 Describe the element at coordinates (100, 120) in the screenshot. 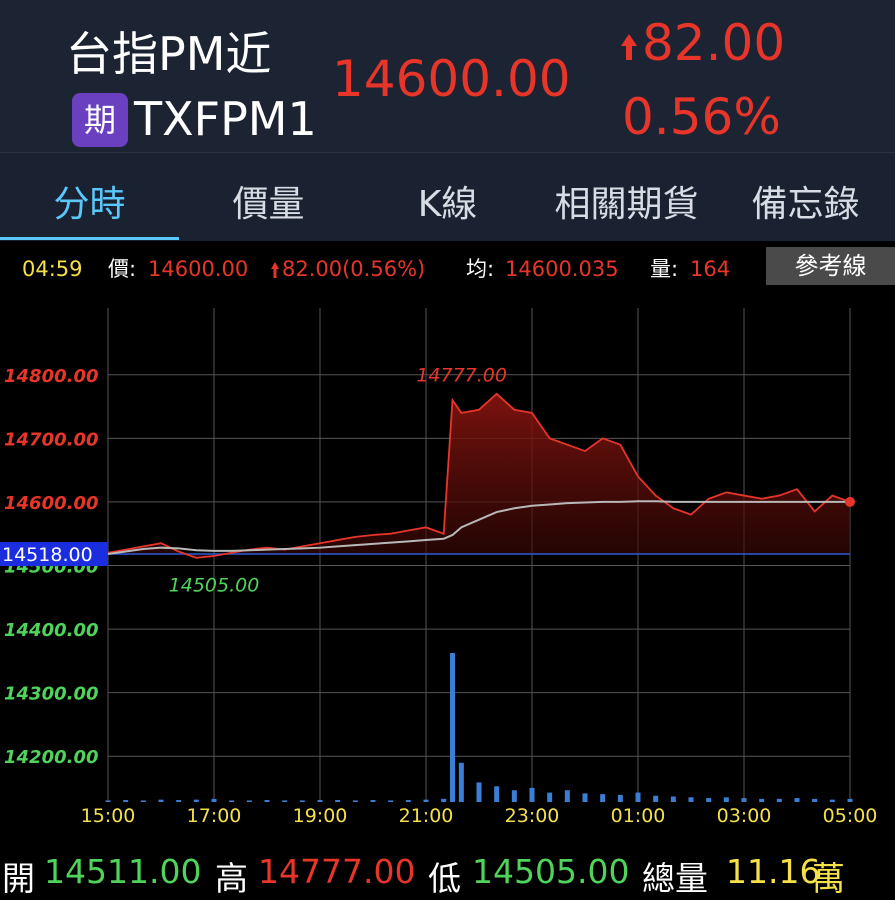

I see `badge: 期` at that location.